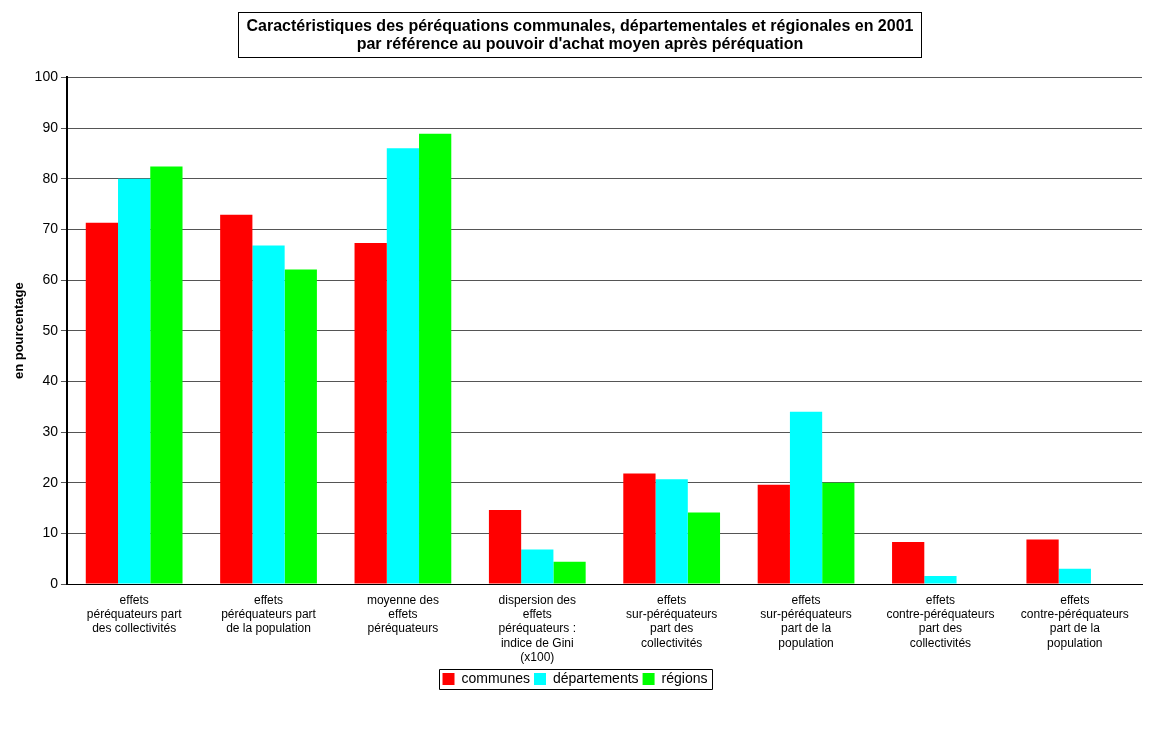 Image resolution: width=1160 pixels, height=729 pixels. I want to click on chart-title: Caractéristiques des péréquations communales, départementales et régionales en 2001 par référence au pouvoir d'achat moyen après péréquation, so click(580, 35).